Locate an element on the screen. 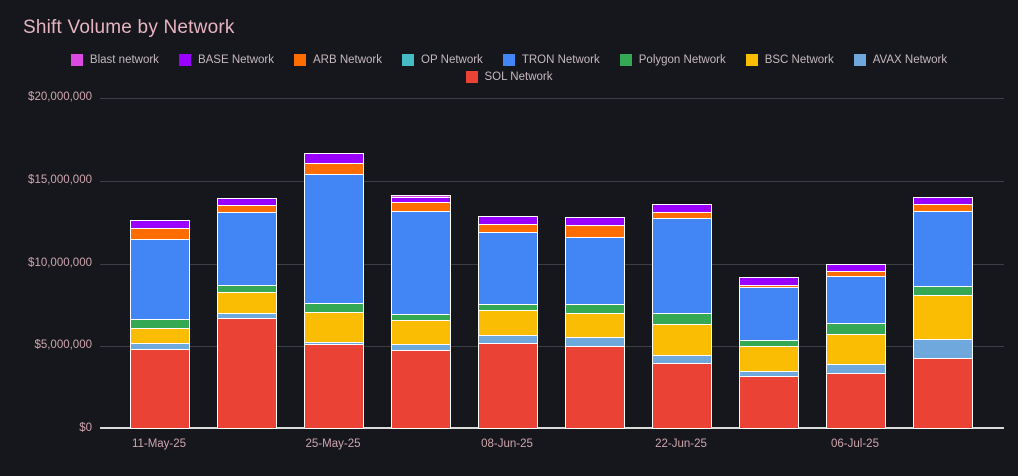  legend-item-tron-network: TRON Network is located at coordinates (551, 60).